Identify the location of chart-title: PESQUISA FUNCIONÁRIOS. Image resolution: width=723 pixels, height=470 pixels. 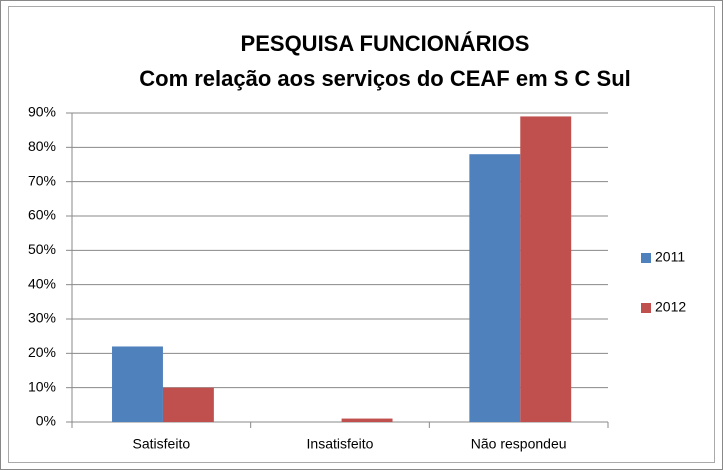
(385, 43).